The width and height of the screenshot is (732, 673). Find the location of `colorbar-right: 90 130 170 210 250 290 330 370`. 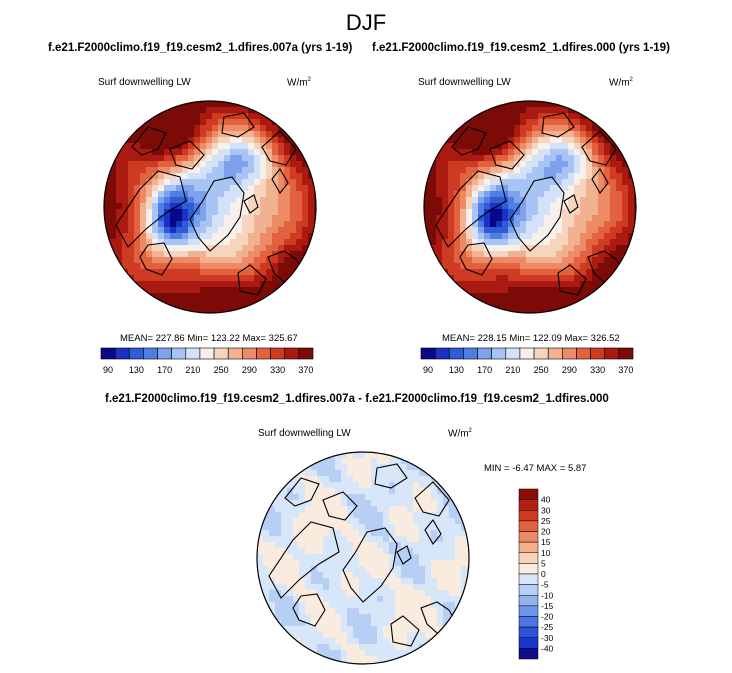

colorbar-right: 90 130 170 210 250 290 330 370 is located at coordinates (526, 361).